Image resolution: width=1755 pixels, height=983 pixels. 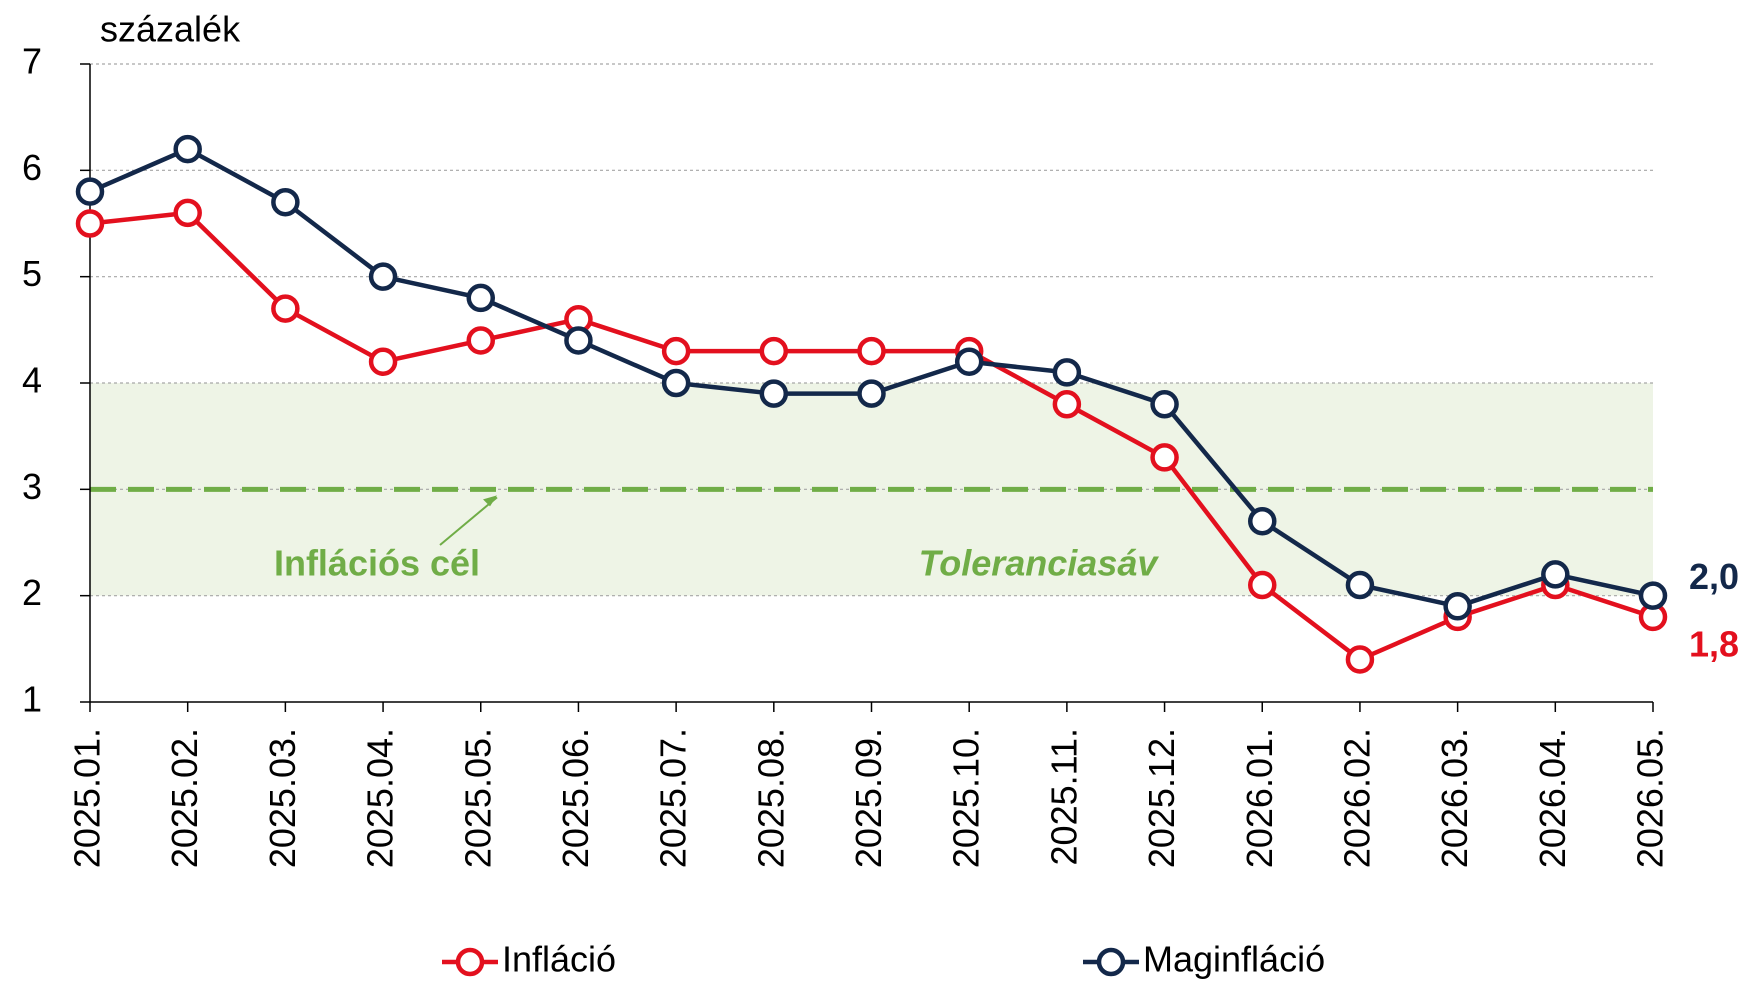 What do you see at coordinates (1714, 576) in the screenshot?
I see `data-label: 2,0` at bounding box center [1714, 576].